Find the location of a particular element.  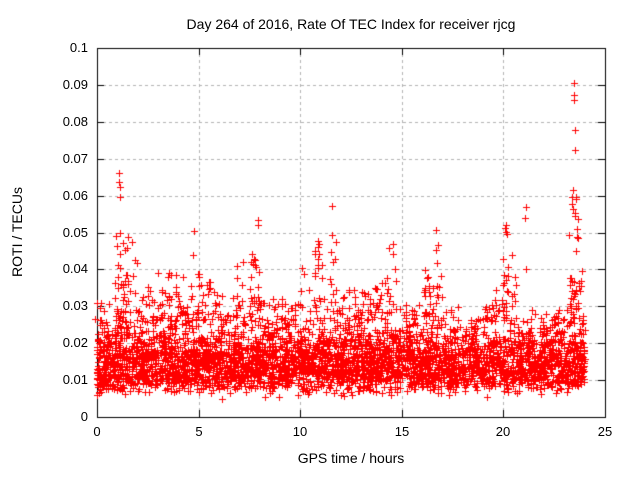

x-tick-label: 15 is located at coordinates (402, 431).